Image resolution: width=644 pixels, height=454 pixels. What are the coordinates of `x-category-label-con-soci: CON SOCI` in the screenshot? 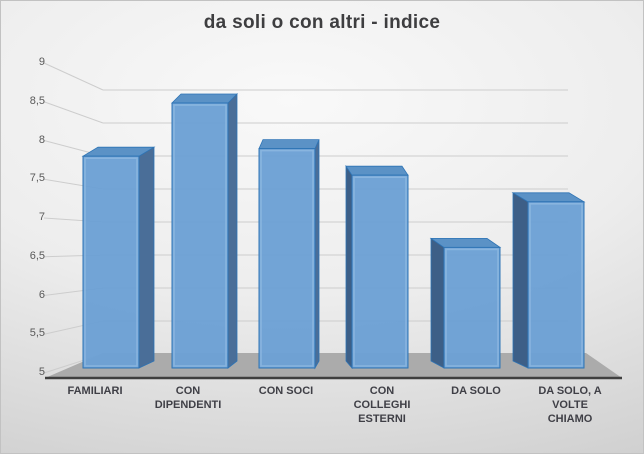 It's located at (286, 391).